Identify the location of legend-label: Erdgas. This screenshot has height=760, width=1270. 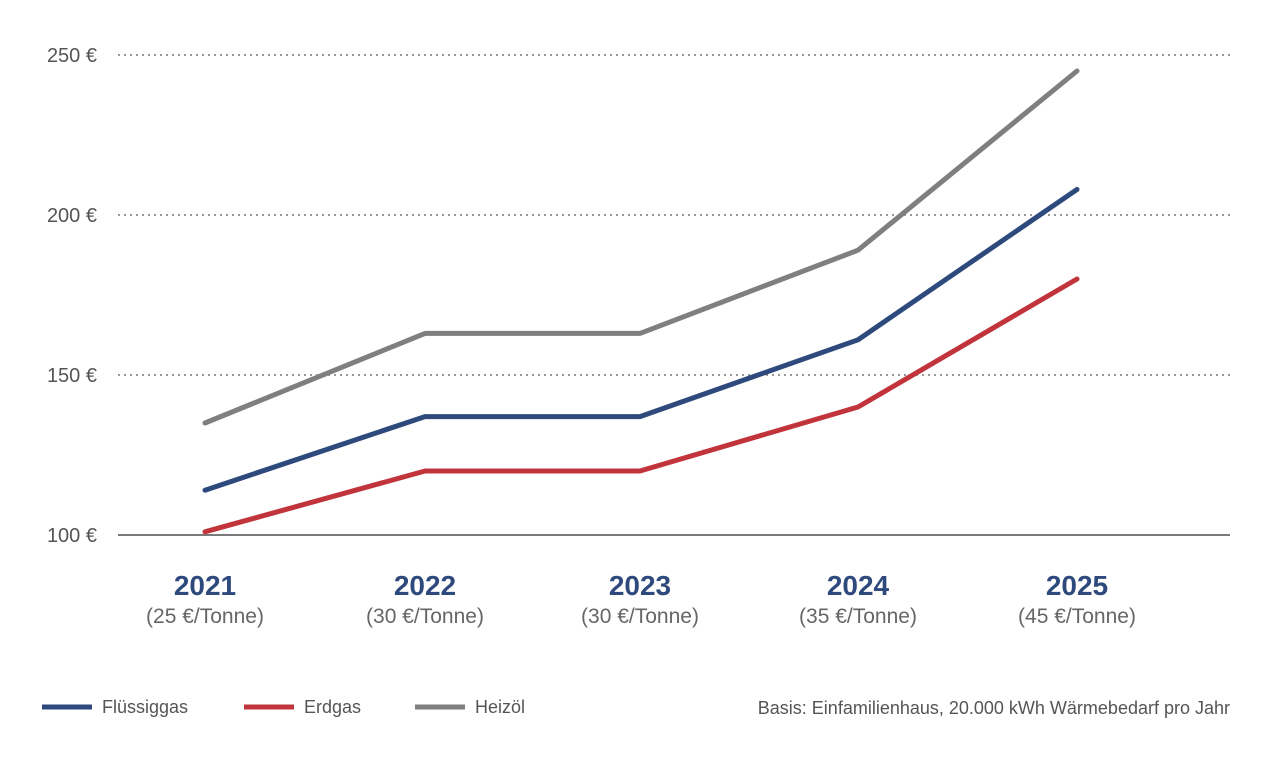
(332, 707).